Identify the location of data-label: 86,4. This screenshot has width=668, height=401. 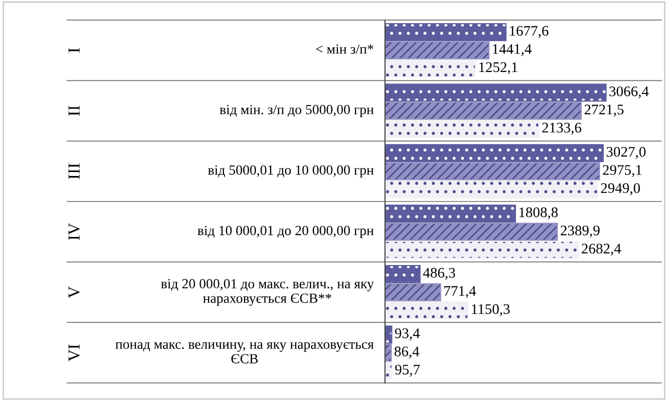
(407, 352).